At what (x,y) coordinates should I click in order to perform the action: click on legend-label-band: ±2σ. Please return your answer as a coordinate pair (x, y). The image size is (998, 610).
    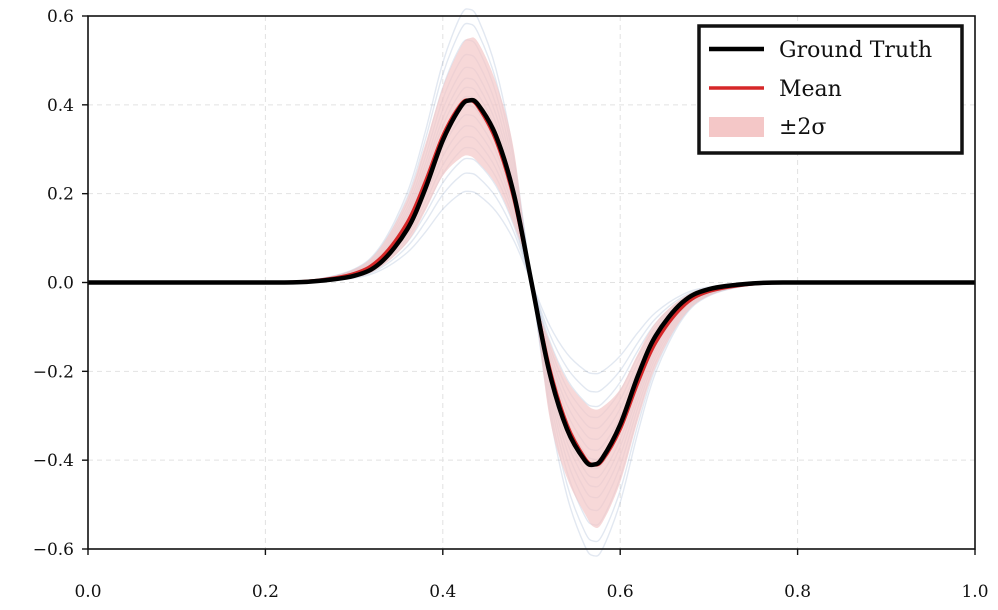
    Looking at the image, I should click on (802, 127).